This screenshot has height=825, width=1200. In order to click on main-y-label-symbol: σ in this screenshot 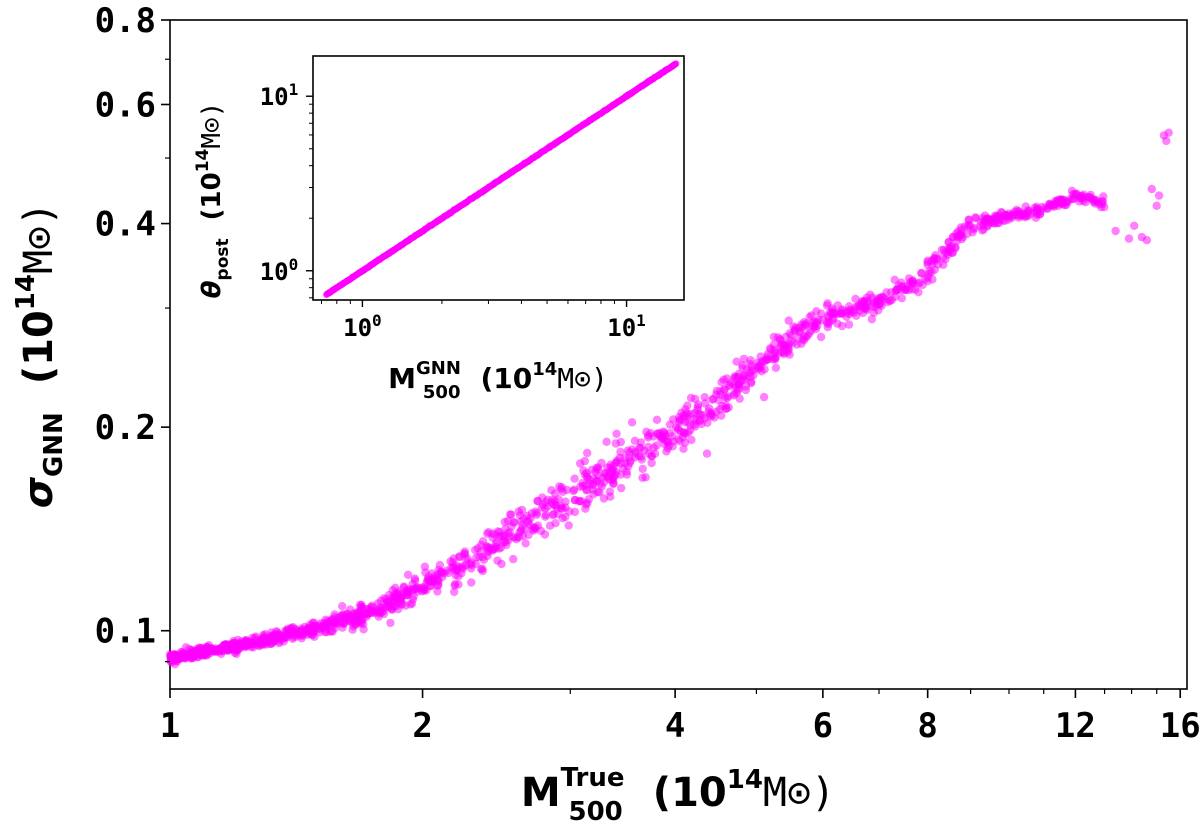, I will do `click(39, 492)`.